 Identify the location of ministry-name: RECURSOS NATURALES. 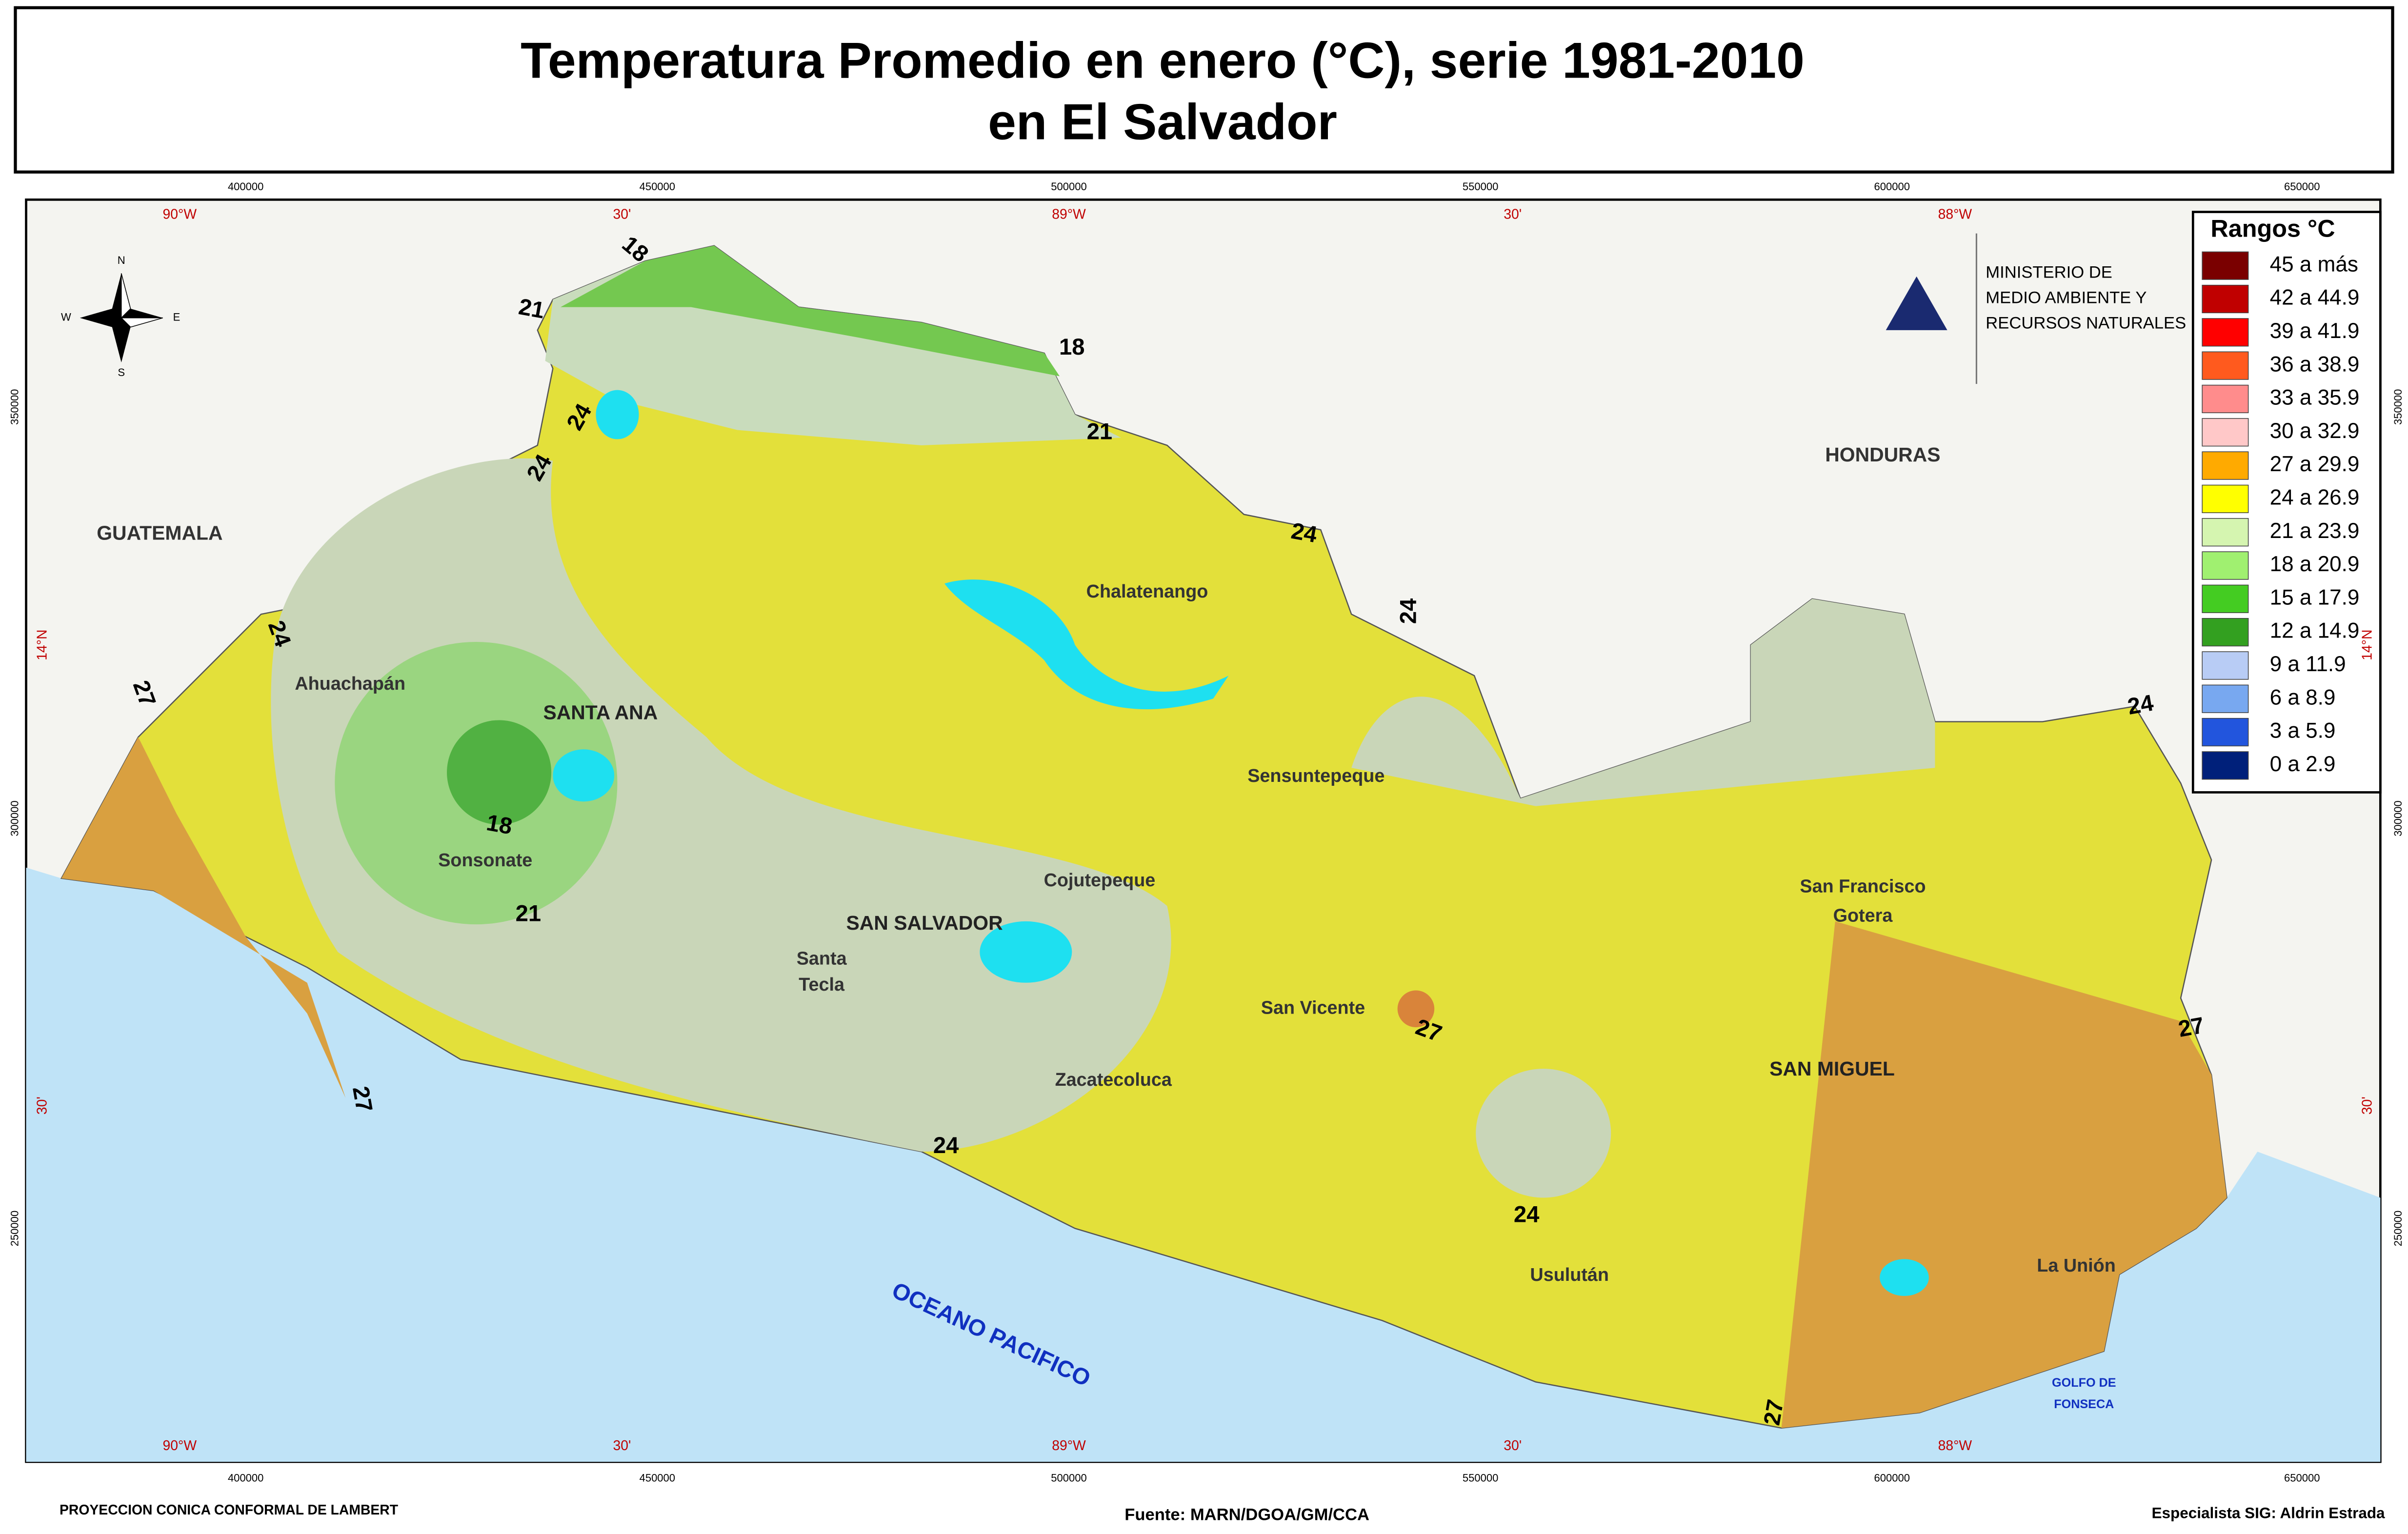
(2086, 323).